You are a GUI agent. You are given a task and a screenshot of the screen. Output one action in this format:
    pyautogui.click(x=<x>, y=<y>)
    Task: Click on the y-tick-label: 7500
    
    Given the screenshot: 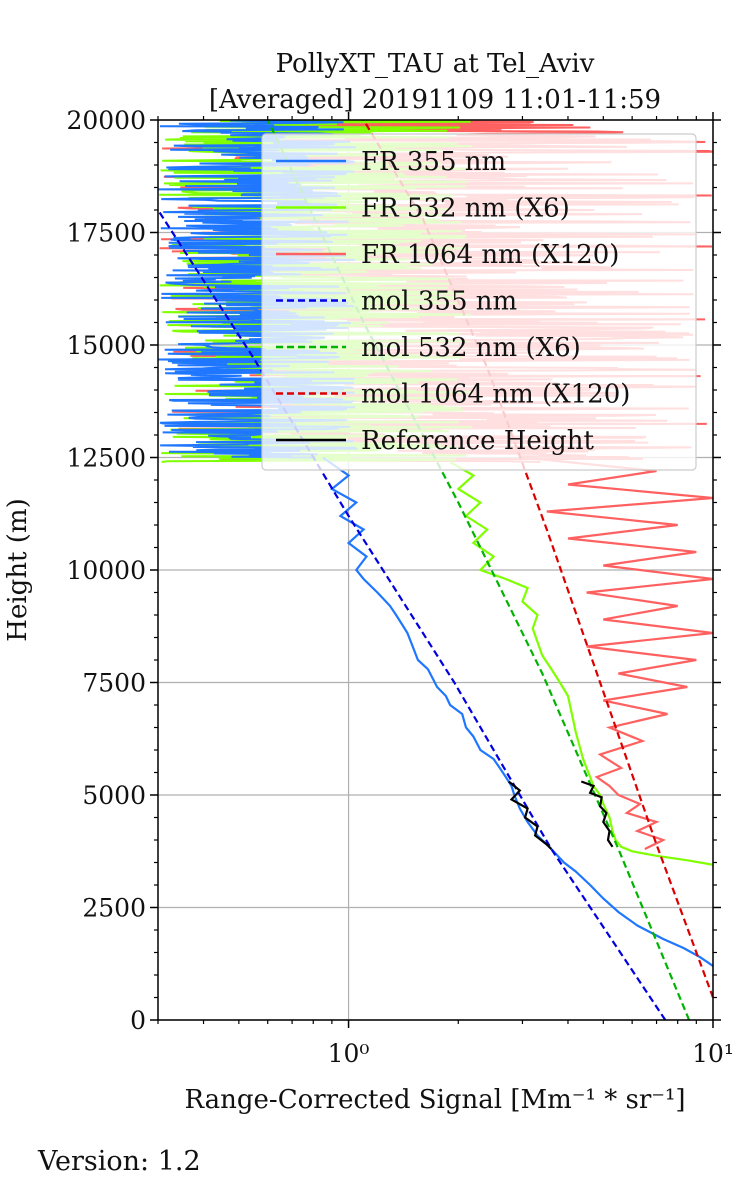 What is the action you would take?
    pyautogui.click(x=114, y=683)
    